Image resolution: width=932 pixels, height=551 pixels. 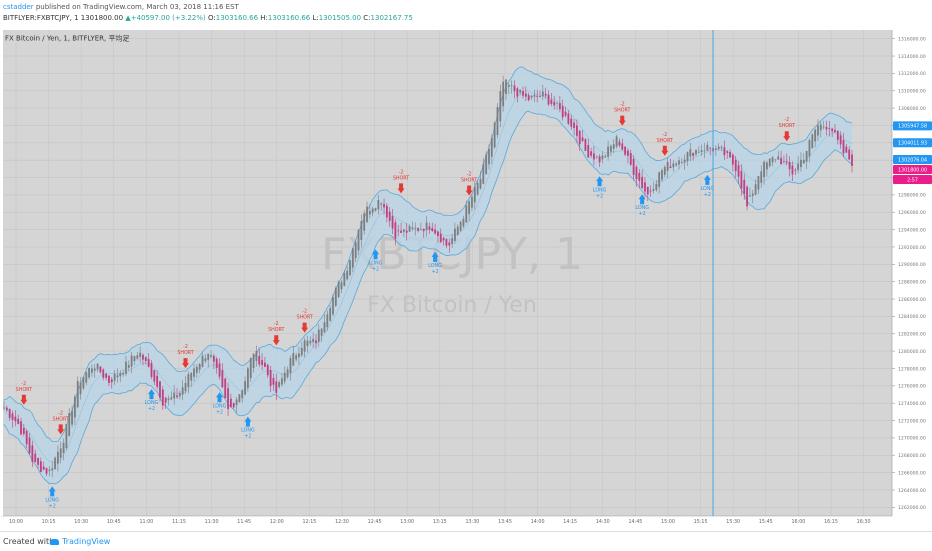 What do you see at coordinates (912, 273) in the screenshot?
I see `price-axis` at bounding box center [912, 273].